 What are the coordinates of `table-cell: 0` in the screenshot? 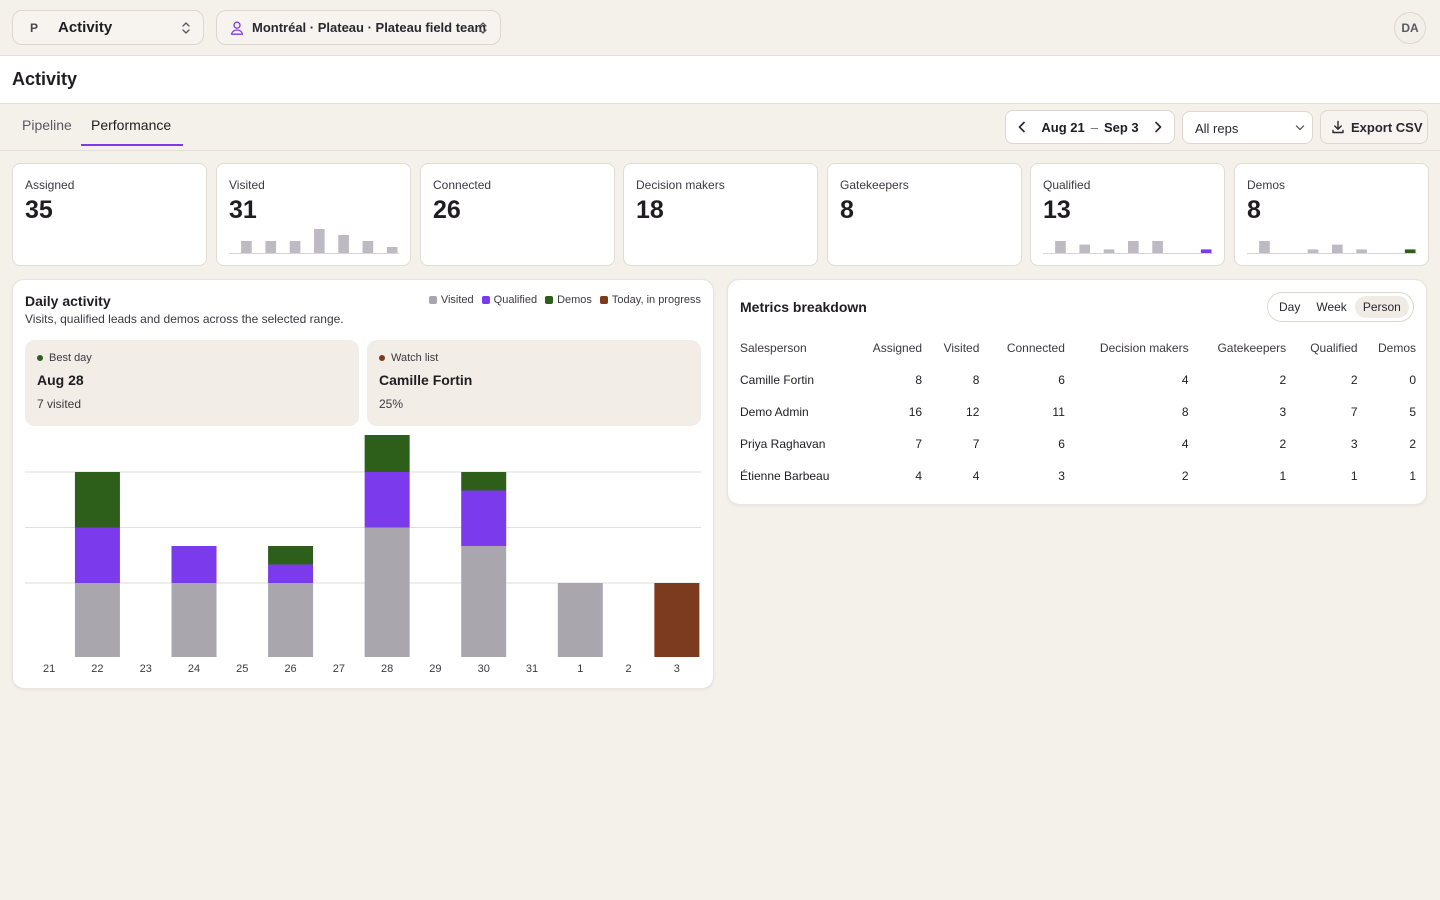 It's located at (1412, 380).